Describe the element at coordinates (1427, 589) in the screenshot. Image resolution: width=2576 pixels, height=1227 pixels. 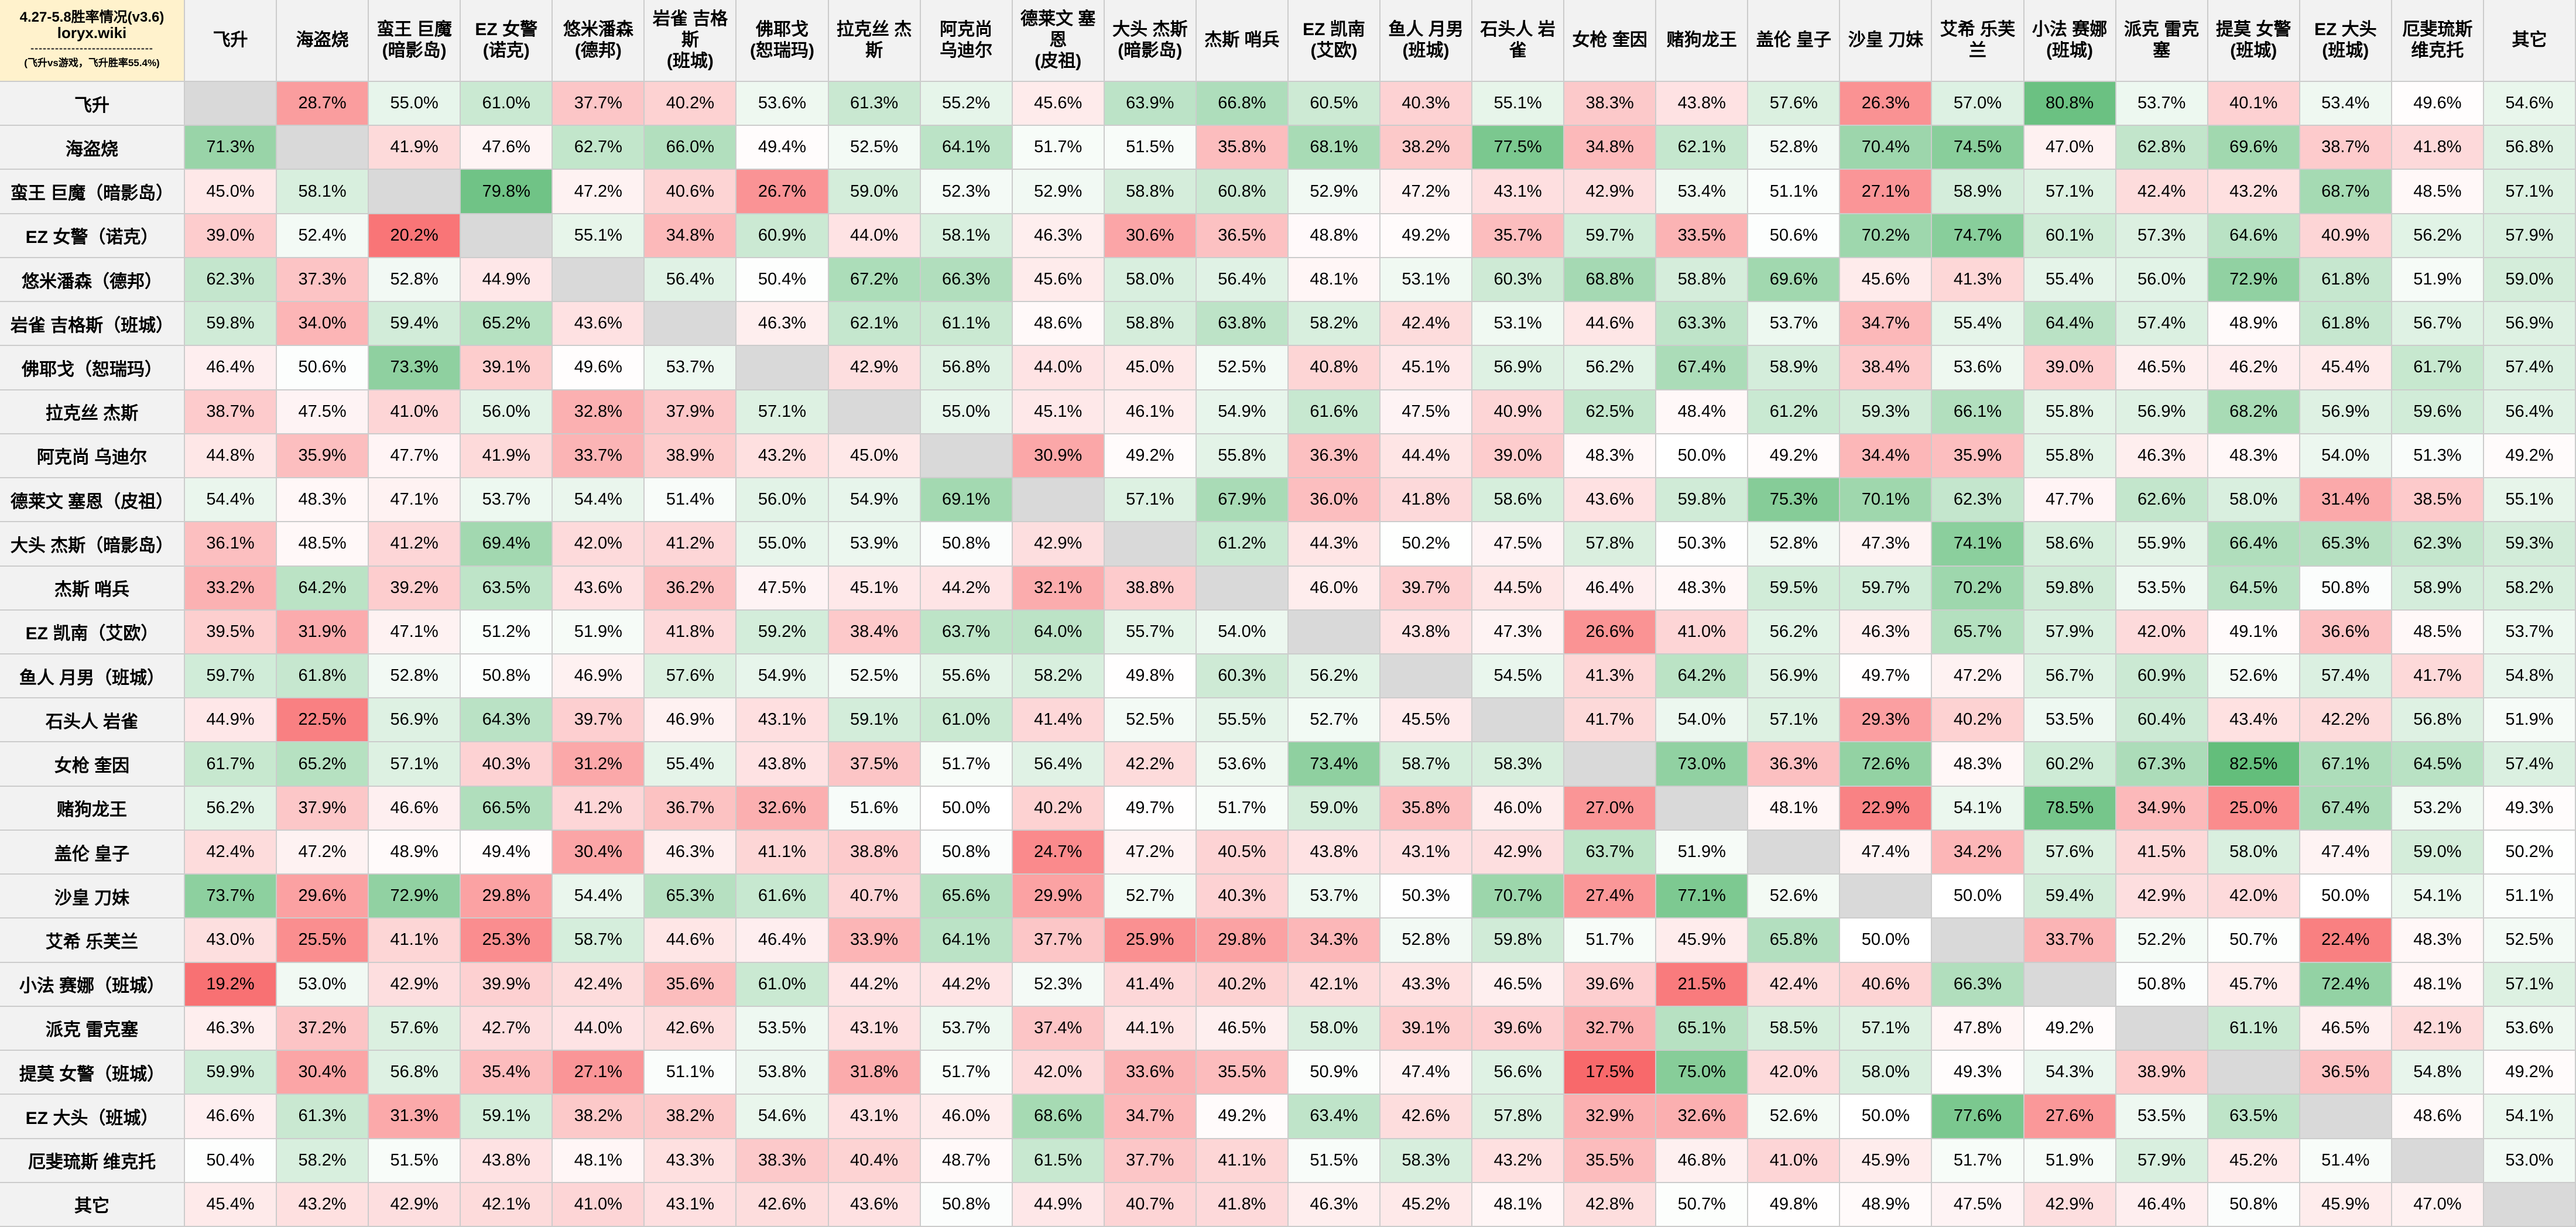
I see `winrate-cell: 39.7%` at that location.